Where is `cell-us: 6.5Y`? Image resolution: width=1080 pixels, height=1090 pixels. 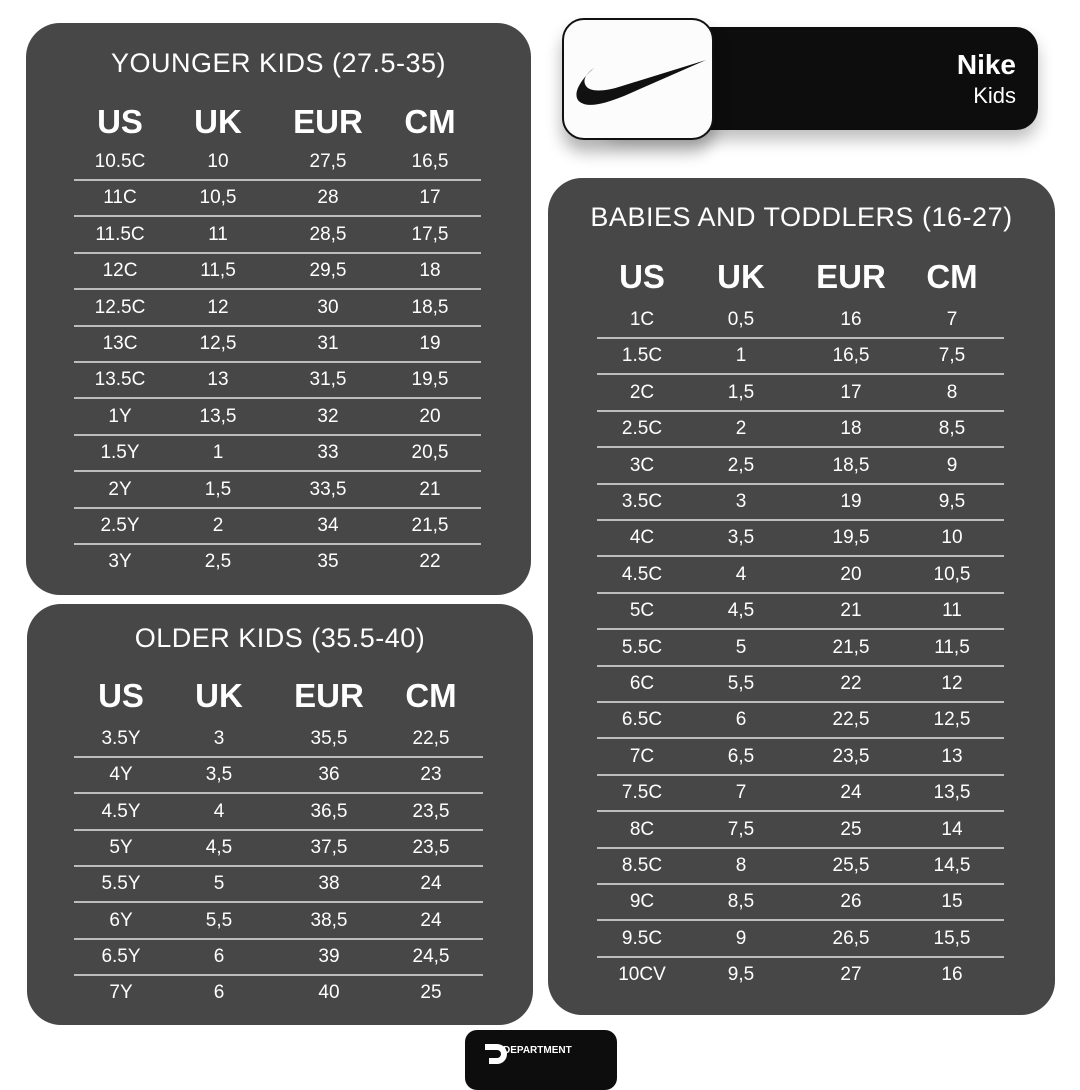
cell-us: 6.5Y is located at coordinates (121, 956).